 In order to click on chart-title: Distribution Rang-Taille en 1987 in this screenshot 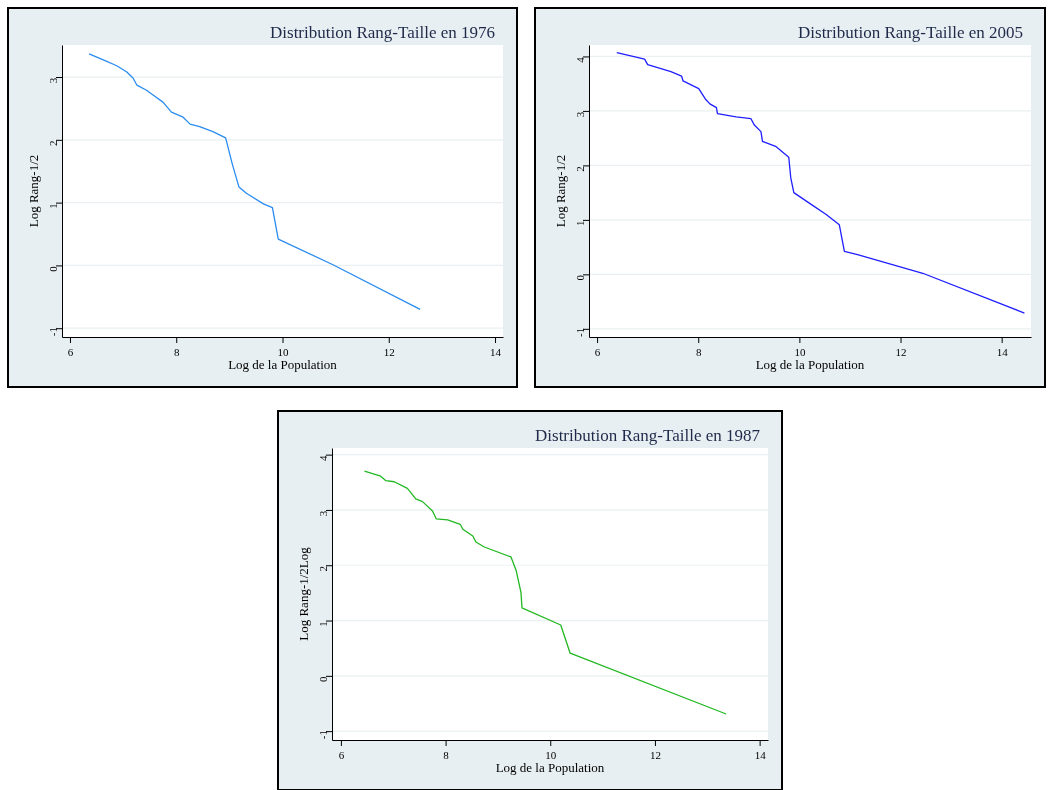, I will do `click(648, 435)`.